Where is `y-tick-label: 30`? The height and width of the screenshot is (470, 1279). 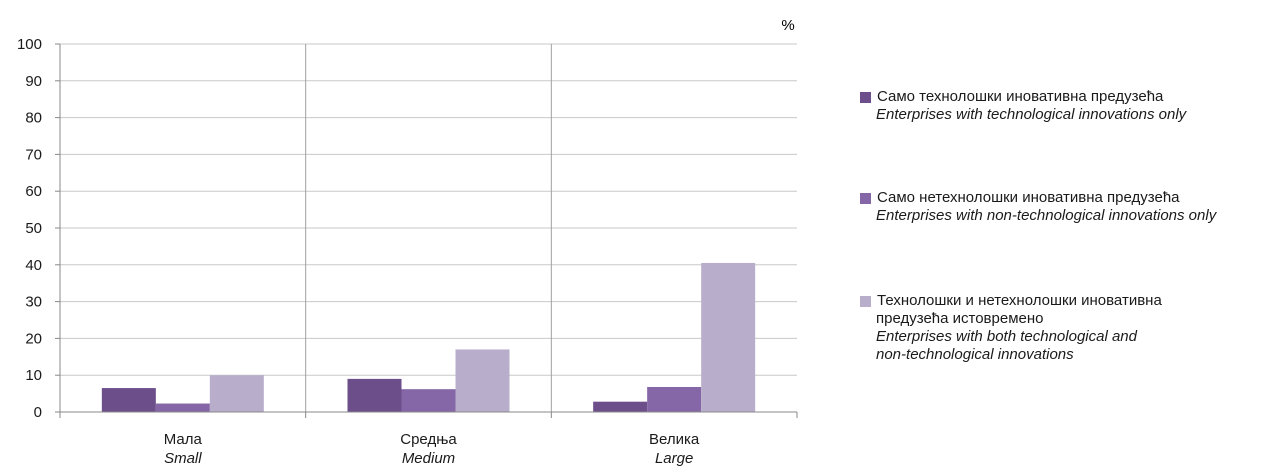
y-tick-label: 30 is located at coordinates (33, 302).